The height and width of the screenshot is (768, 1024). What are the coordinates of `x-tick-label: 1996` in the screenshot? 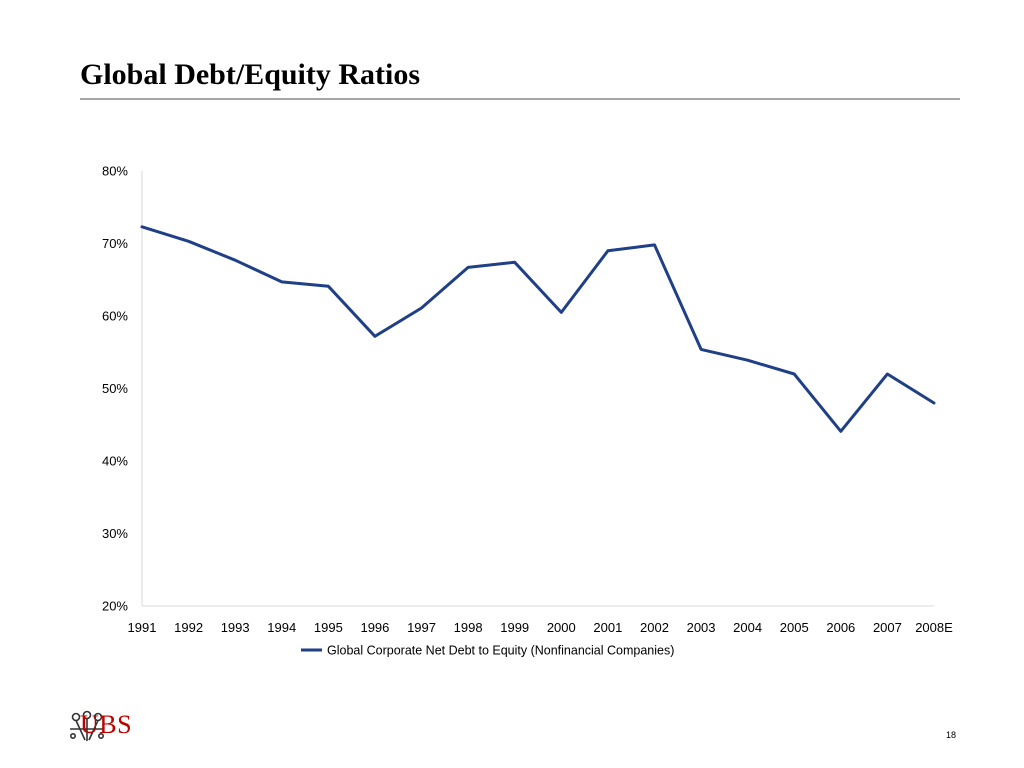 It's located at (374, 627).